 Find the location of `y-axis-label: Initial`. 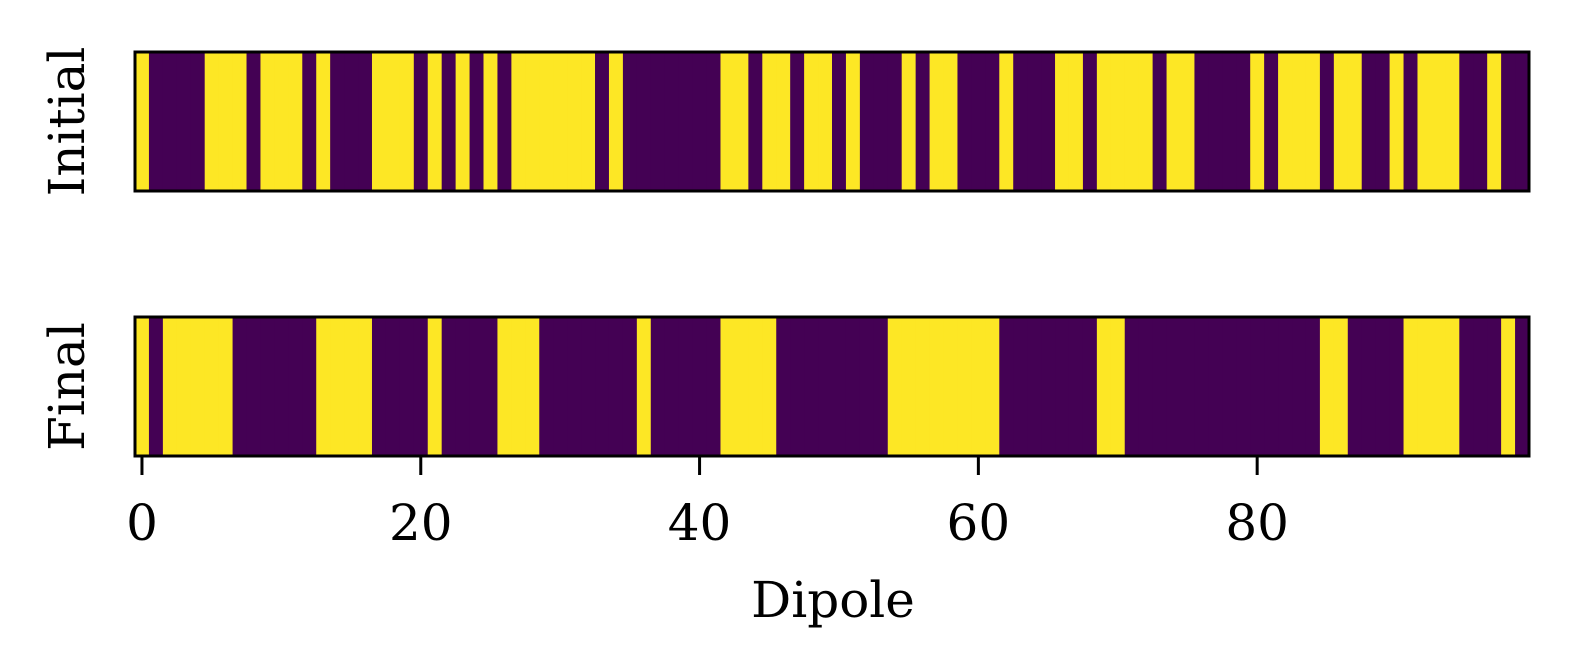

y-axis-label: Initial is located at coordinates (67, 122).